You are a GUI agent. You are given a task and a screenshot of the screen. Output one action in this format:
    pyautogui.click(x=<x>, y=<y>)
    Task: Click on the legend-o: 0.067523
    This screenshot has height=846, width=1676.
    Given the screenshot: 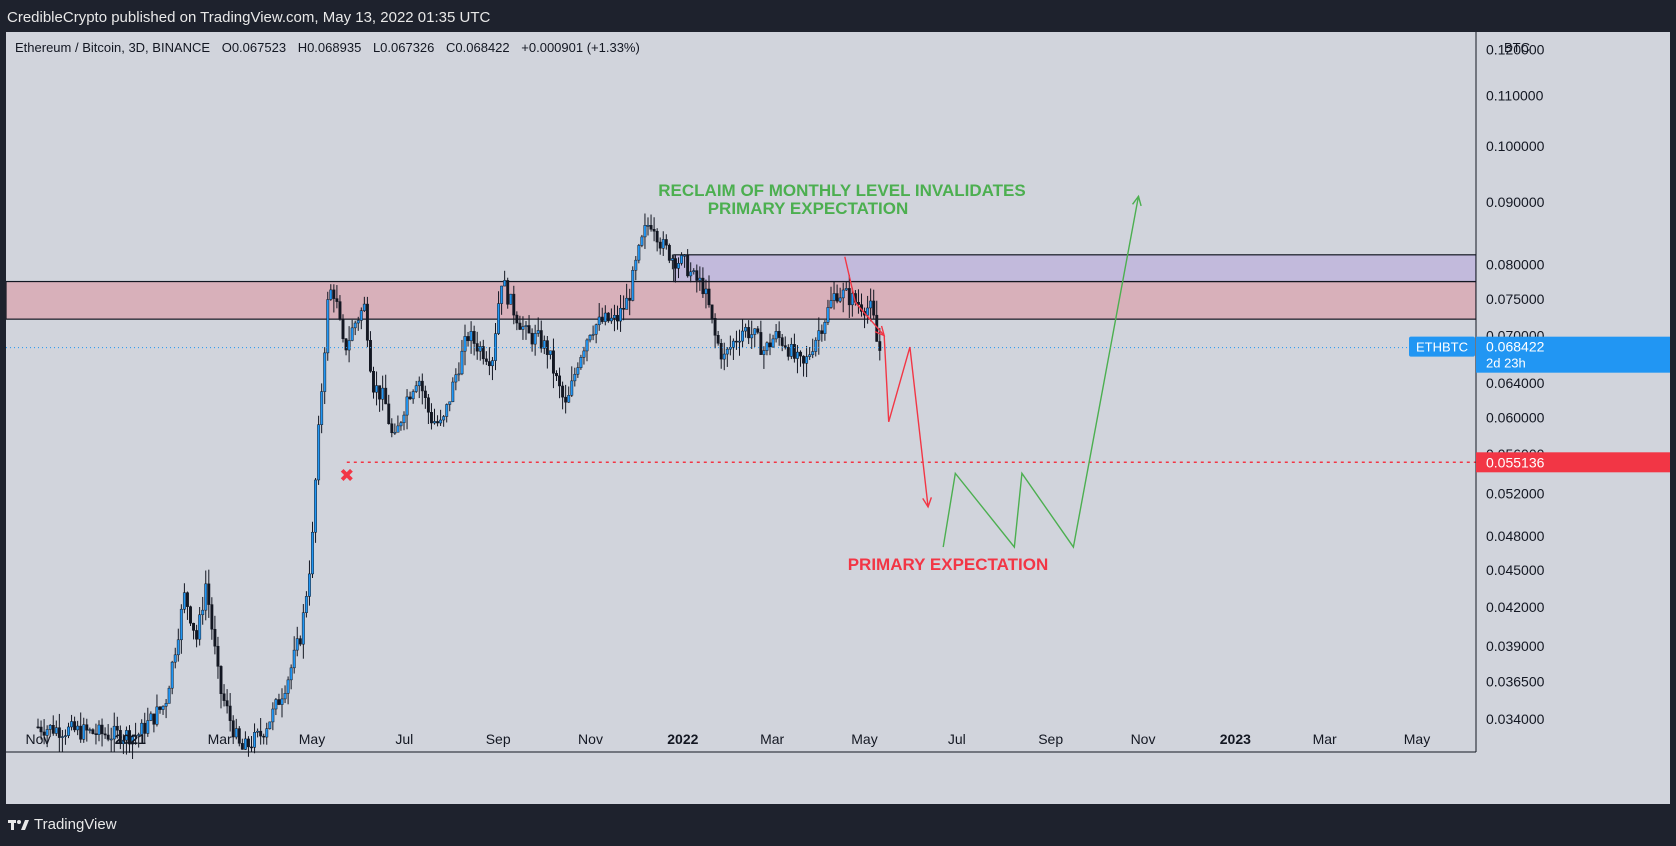 What is the action you would take?
    pyautogui.click(x=259, y=47)
    